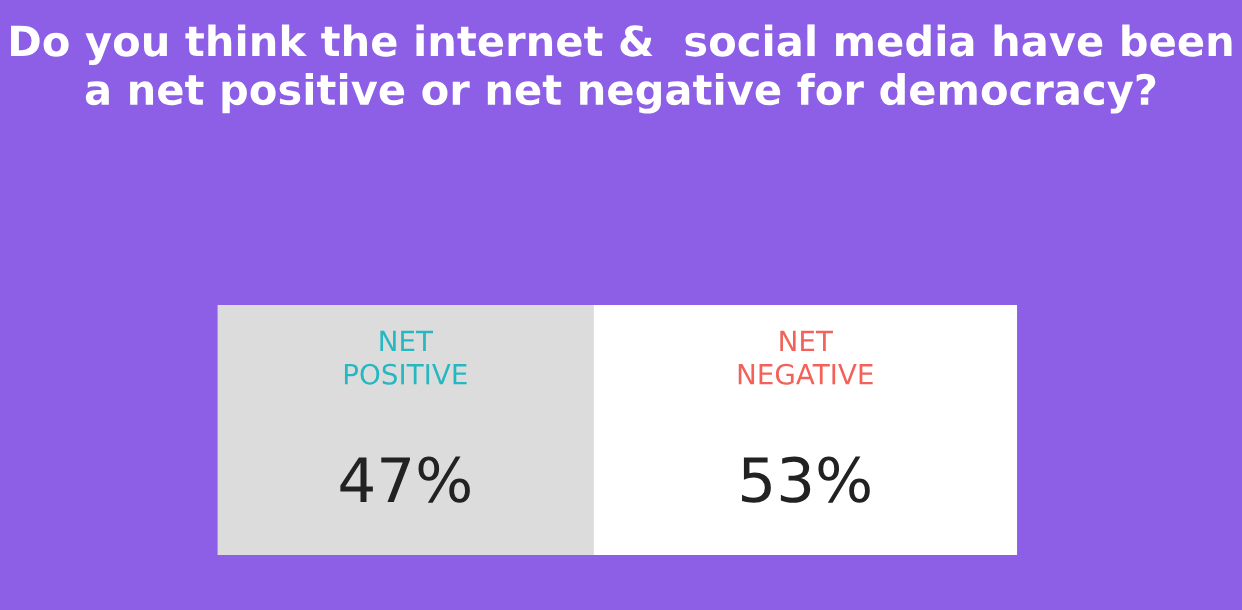 The height and width of the screenshot is (610, 1242). What do you see at coordinates (405, 479) in the screenshot?
I see `data-label: 47%` at bounding box center [405, 479].